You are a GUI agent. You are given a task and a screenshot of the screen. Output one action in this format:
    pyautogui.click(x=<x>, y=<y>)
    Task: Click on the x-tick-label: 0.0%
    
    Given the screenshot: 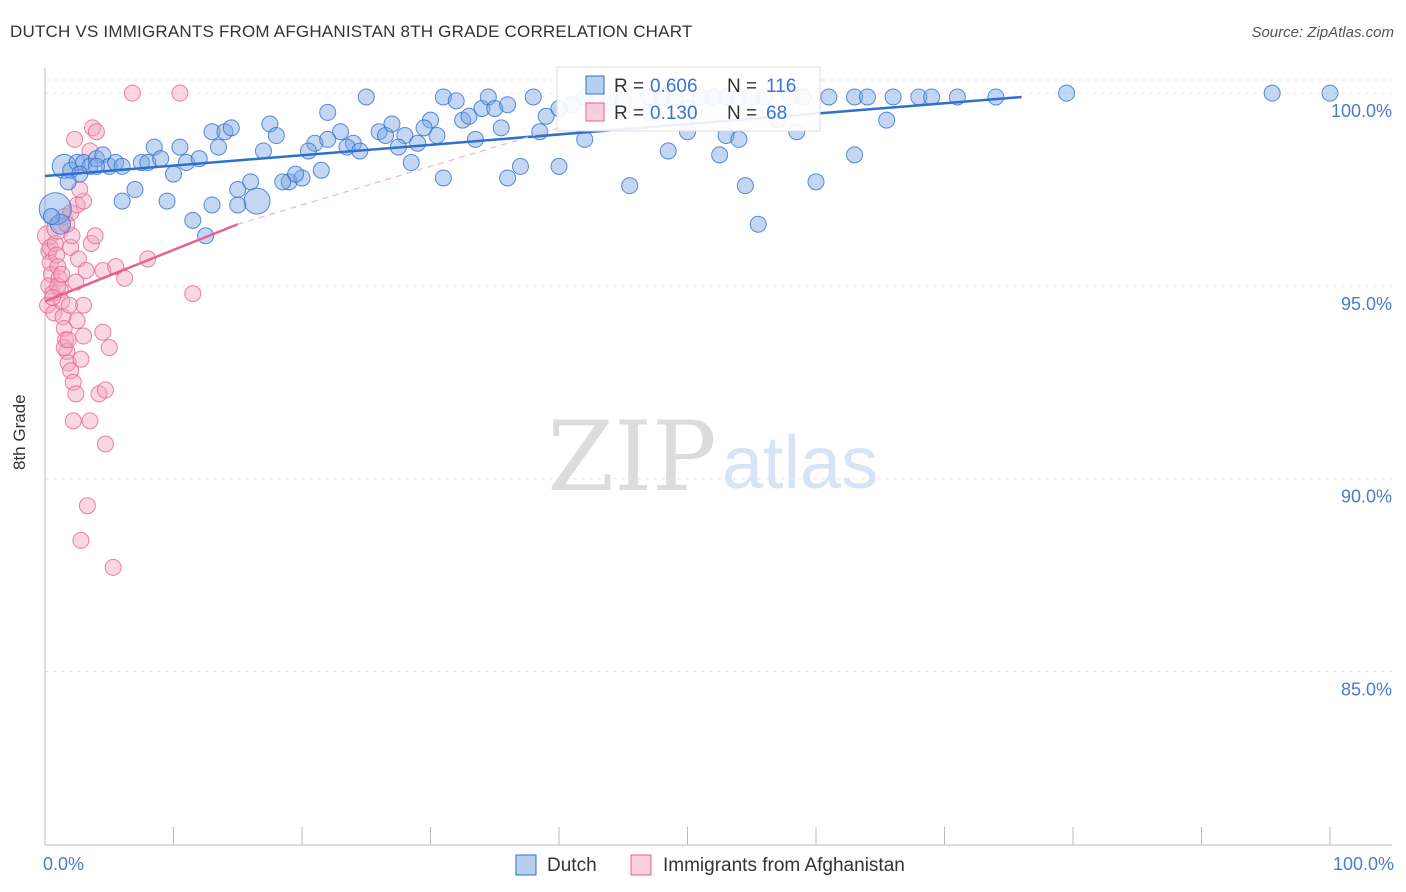 What is the action you would take?
    pyautogui.click(x=63, y=864)
    